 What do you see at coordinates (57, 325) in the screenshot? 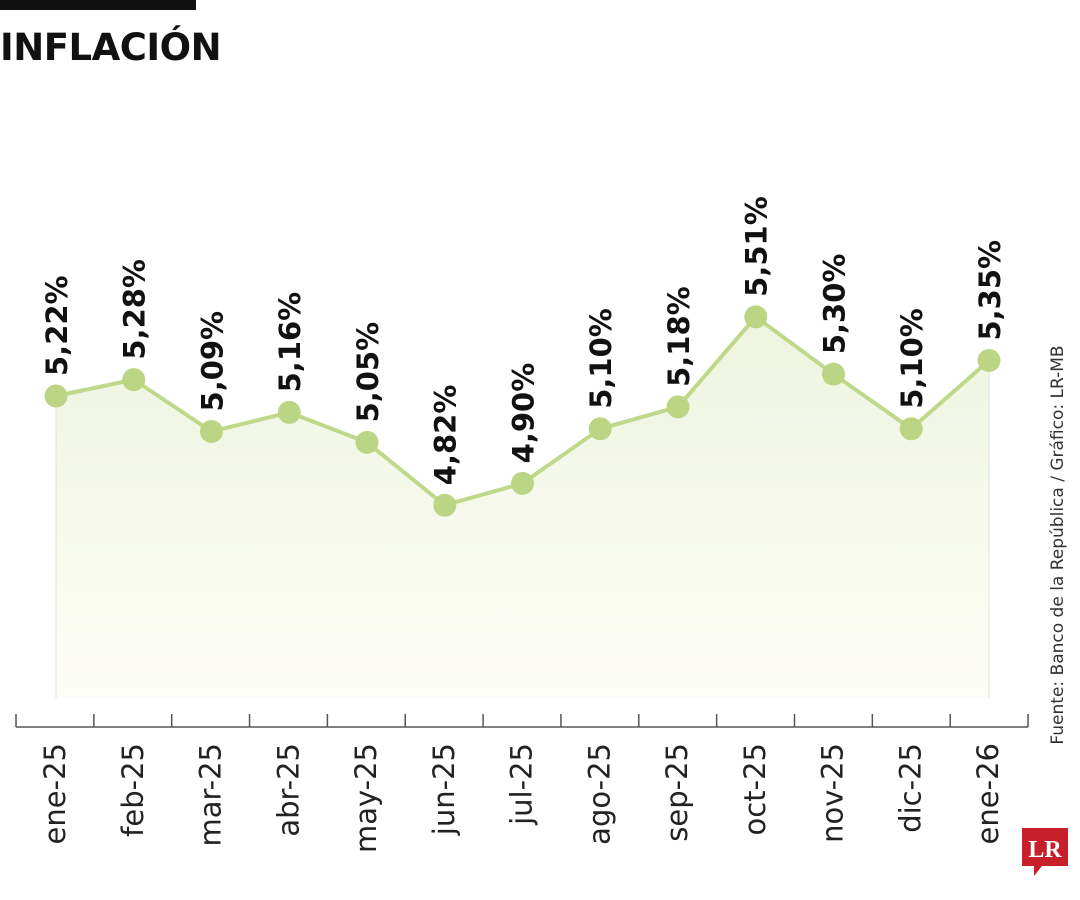
I see `data-label: 5,22%` at bounding box center [57, 325].